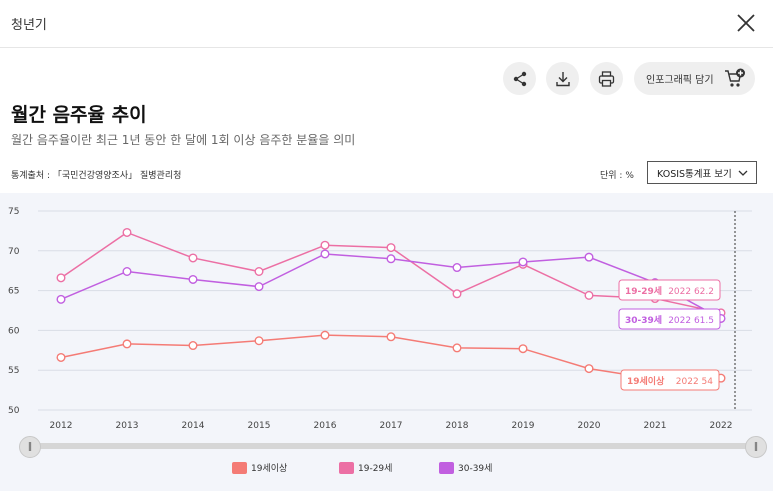 The width and height of the screenshot is (773, 491). What do you see at coordinates (13, 371) in the screenshot?
I see `y-tick-label: 55` at bounding box center [13, 371].